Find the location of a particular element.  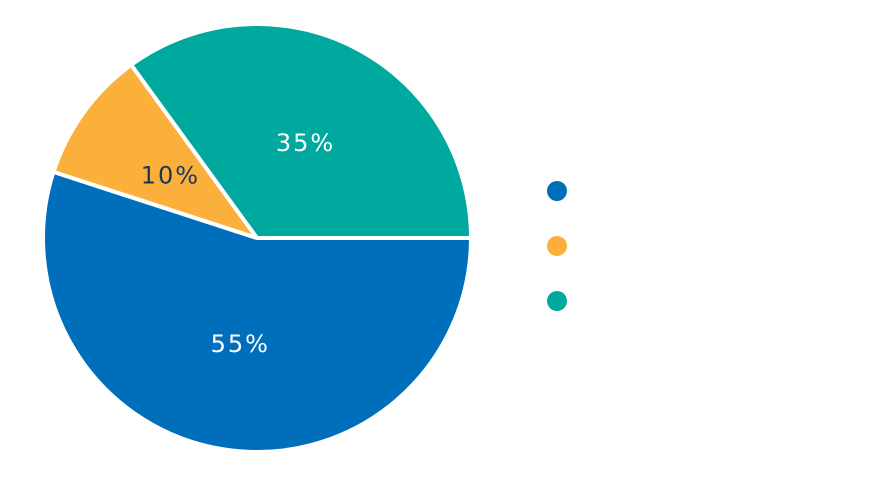

data-label: 35% is located at coordinates (306, 143).